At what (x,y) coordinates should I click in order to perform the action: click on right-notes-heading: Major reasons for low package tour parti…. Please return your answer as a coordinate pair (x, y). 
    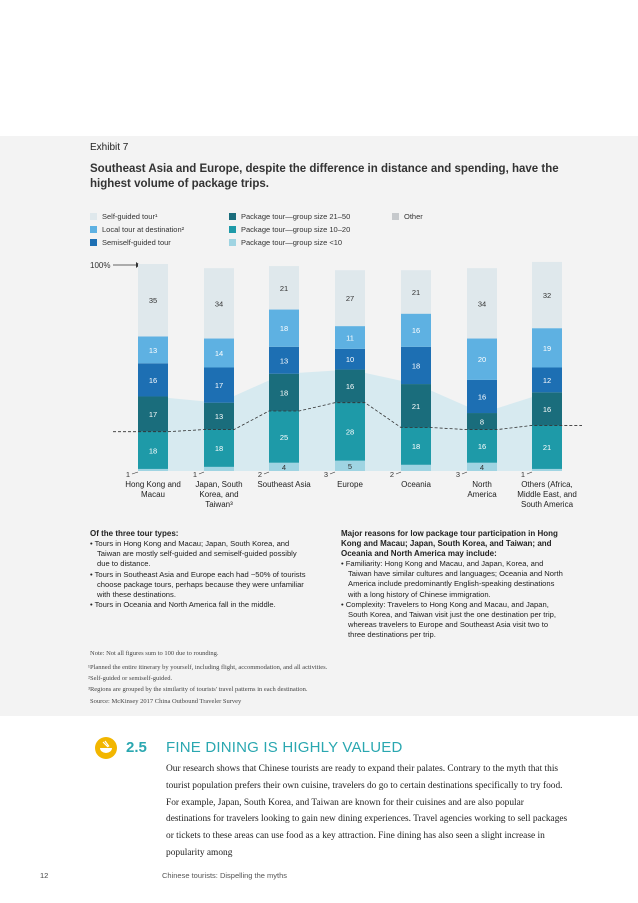
    Looking at the image, I should click on (449, 543).